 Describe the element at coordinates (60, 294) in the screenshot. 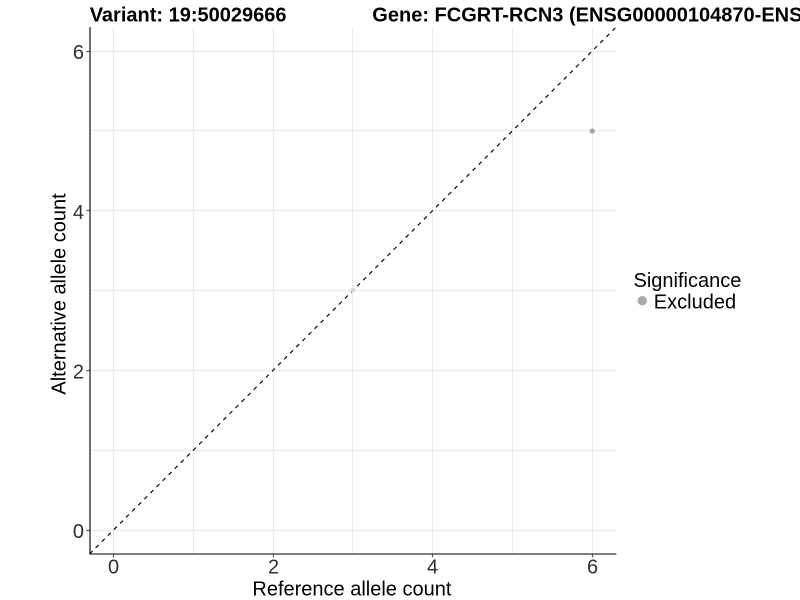

I see `svg-text: Alternative allele count` at that location.